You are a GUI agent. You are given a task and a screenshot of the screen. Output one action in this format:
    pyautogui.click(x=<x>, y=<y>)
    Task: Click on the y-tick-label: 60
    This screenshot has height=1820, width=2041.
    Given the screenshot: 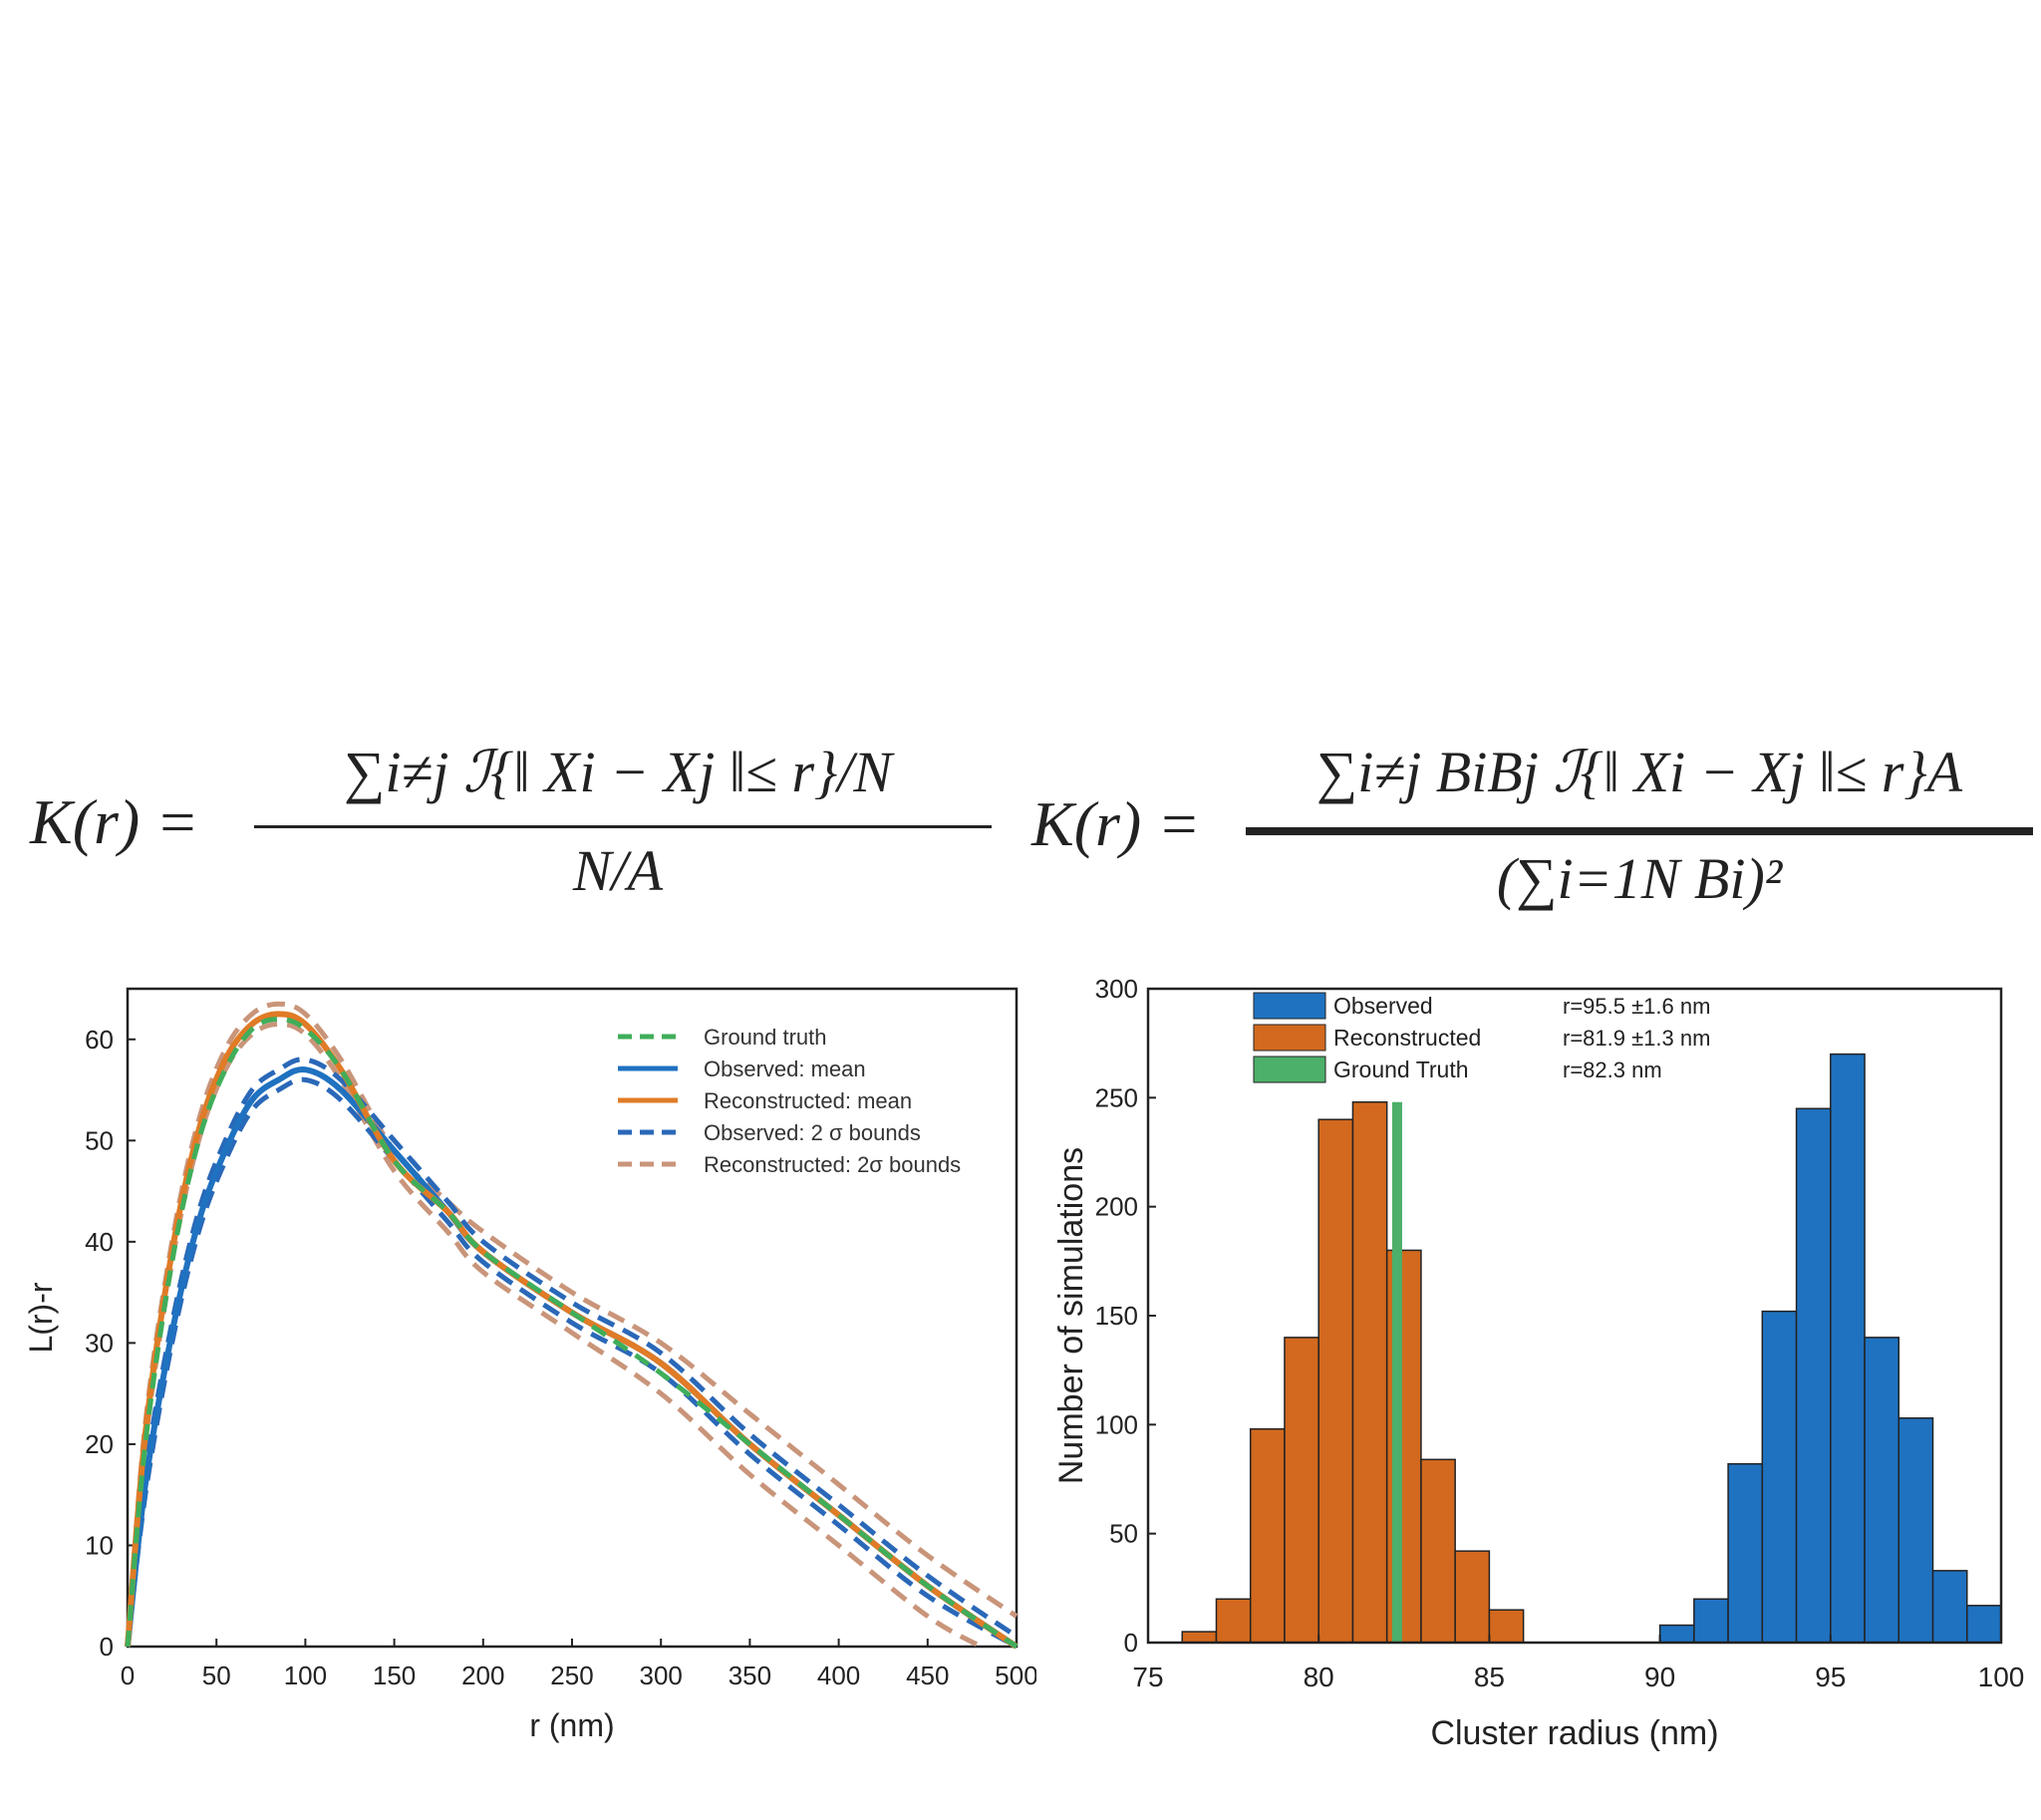 What is the action you would take?
    pyautogui.click(x=99, y=1040)
    